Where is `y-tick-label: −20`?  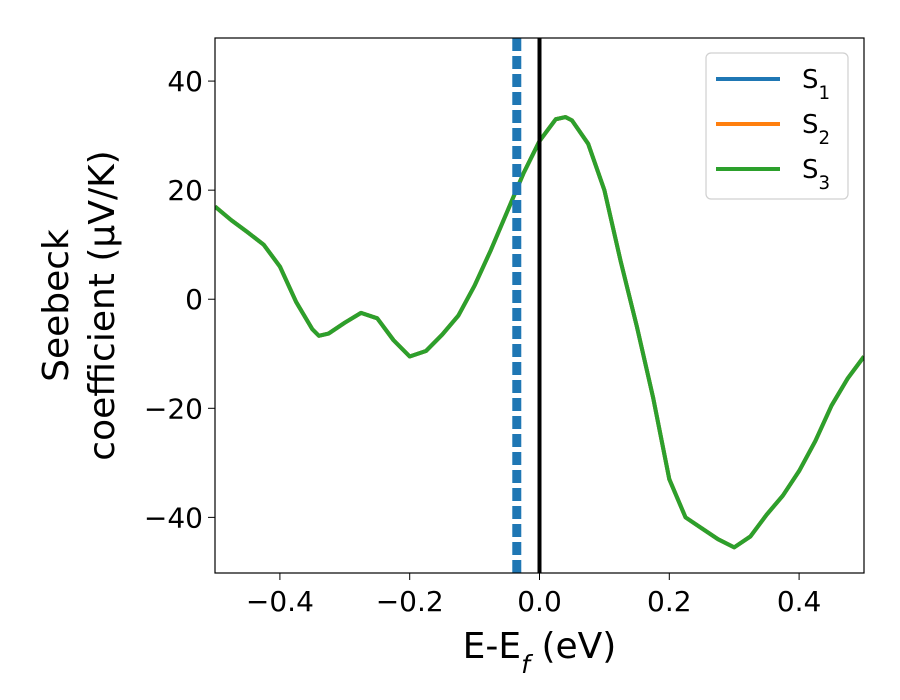 y-tick-label: −20 is located at coordinates (173, 408).